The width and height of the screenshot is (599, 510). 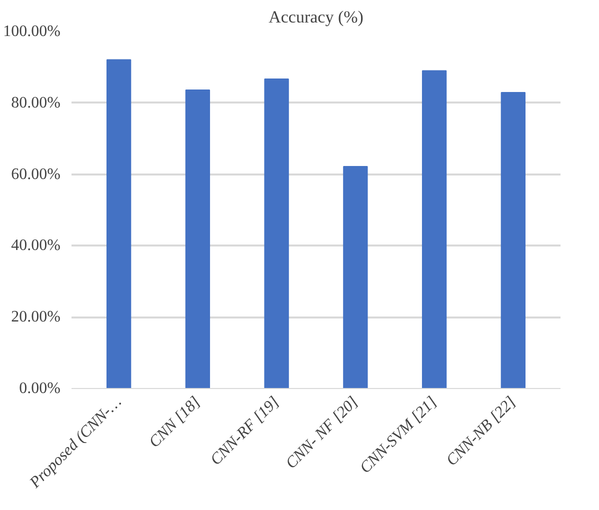 I want to click on y-tick-label: 40.00%, so click(x=35, y=245).